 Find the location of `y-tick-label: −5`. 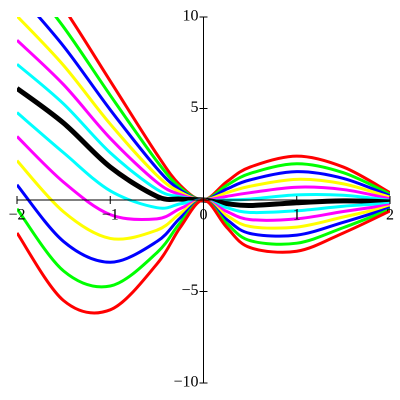

y-tick-label: −5 is located at coordinates (189, 290).